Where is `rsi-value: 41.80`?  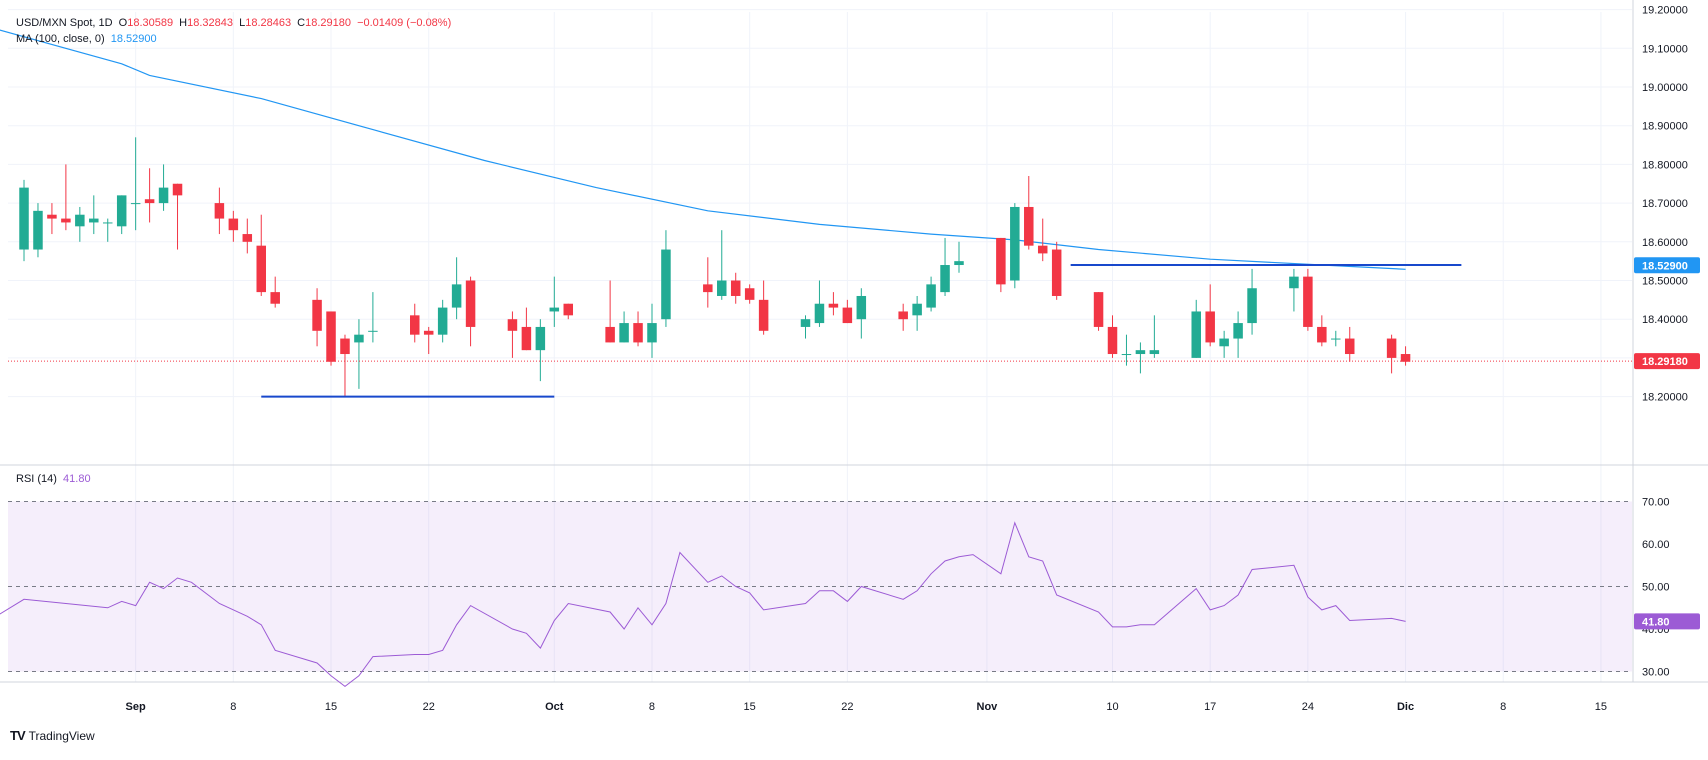
rsi-value: 41.80 is located at coordinates (77, 479).